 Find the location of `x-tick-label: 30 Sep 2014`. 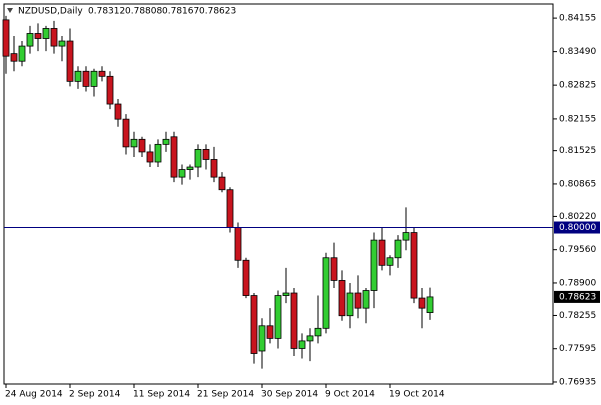

x-tick-label: 30 Sep 2014 is located at coordinates (289, 395).